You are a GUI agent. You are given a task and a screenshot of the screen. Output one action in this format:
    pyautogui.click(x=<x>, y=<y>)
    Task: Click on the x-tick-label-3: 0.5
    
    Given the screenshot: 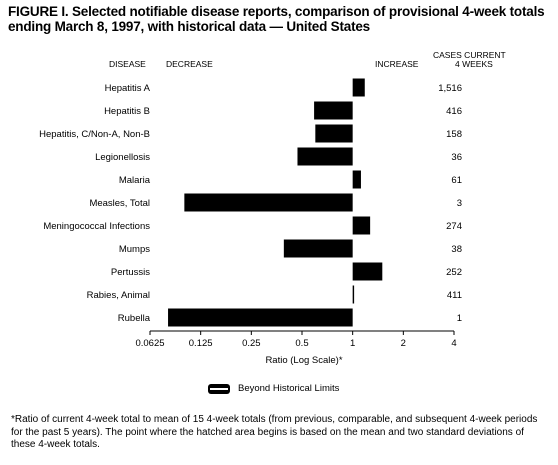 What is the action you would take?
    pyautogui.click(x=301, y=343)
    